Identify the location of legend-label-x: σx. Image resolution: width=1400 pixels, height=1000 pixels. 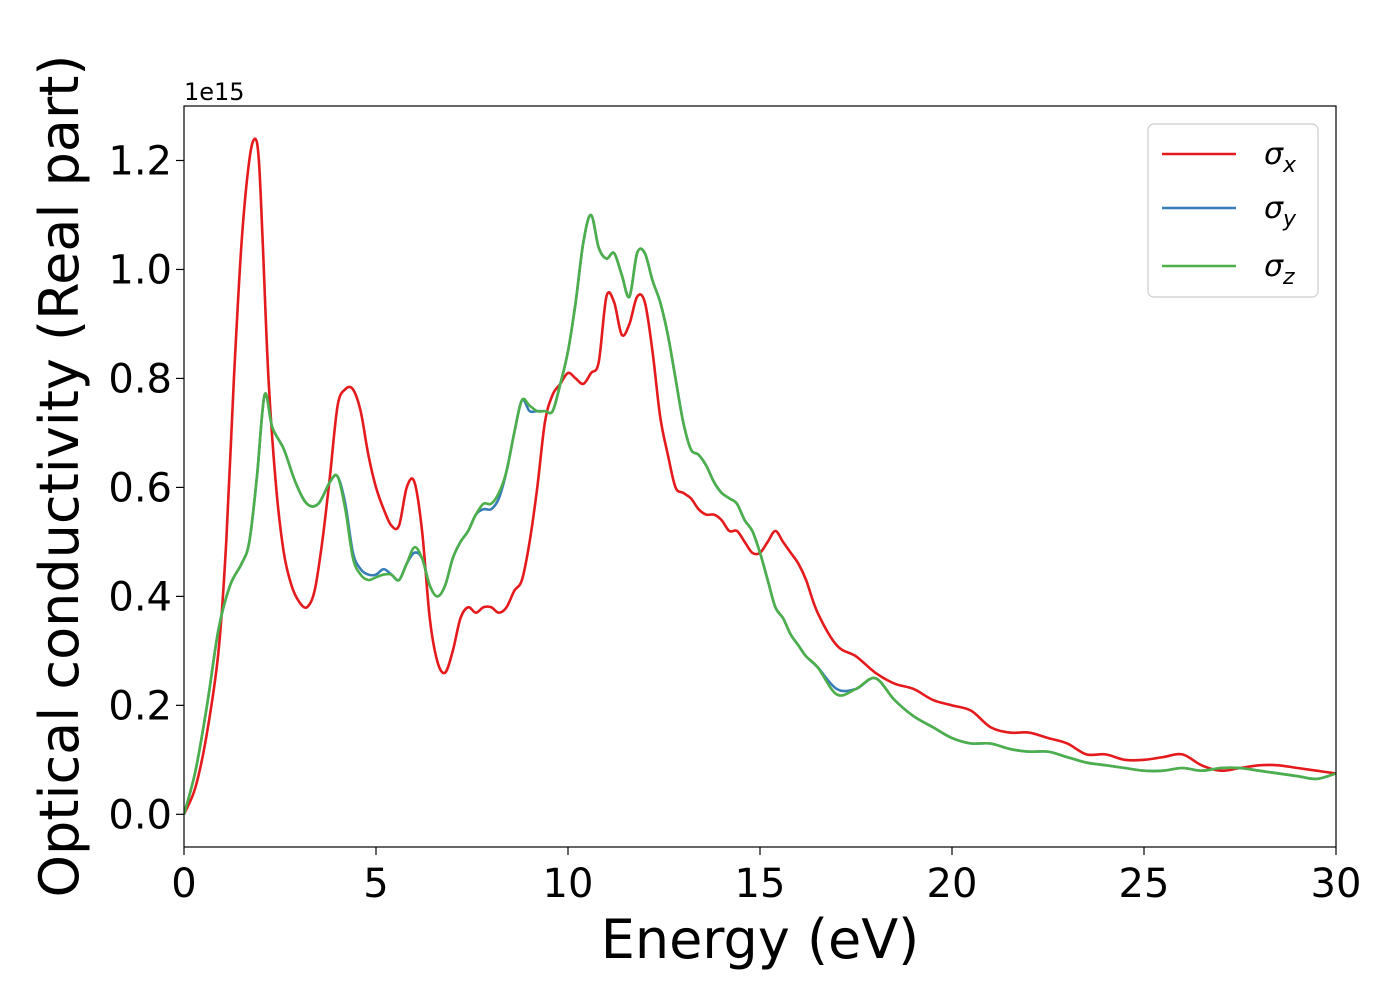
(1280, 157).